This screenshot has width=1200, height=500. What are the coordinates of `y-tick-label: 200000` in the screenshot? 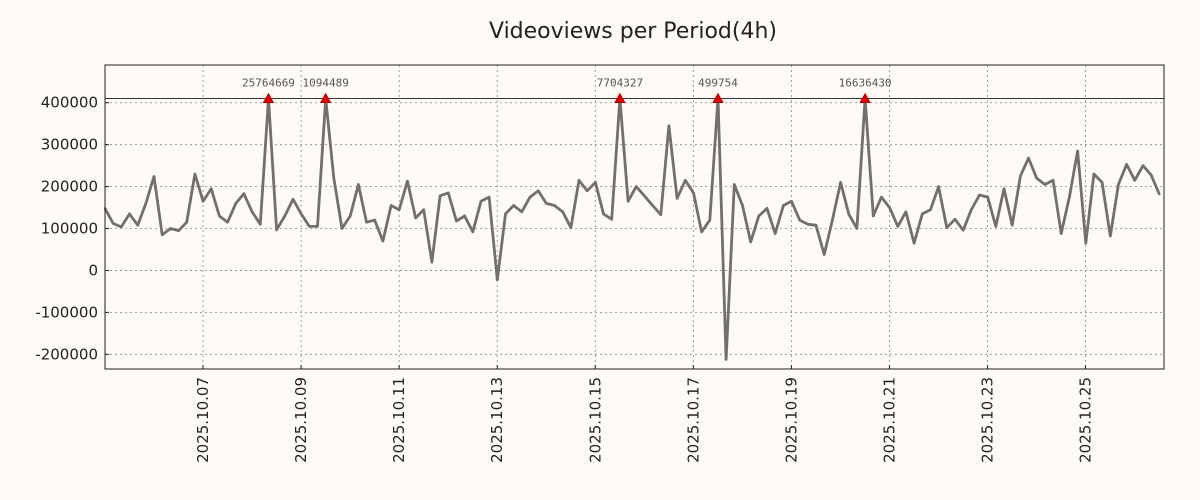 It's located at (69, 187).